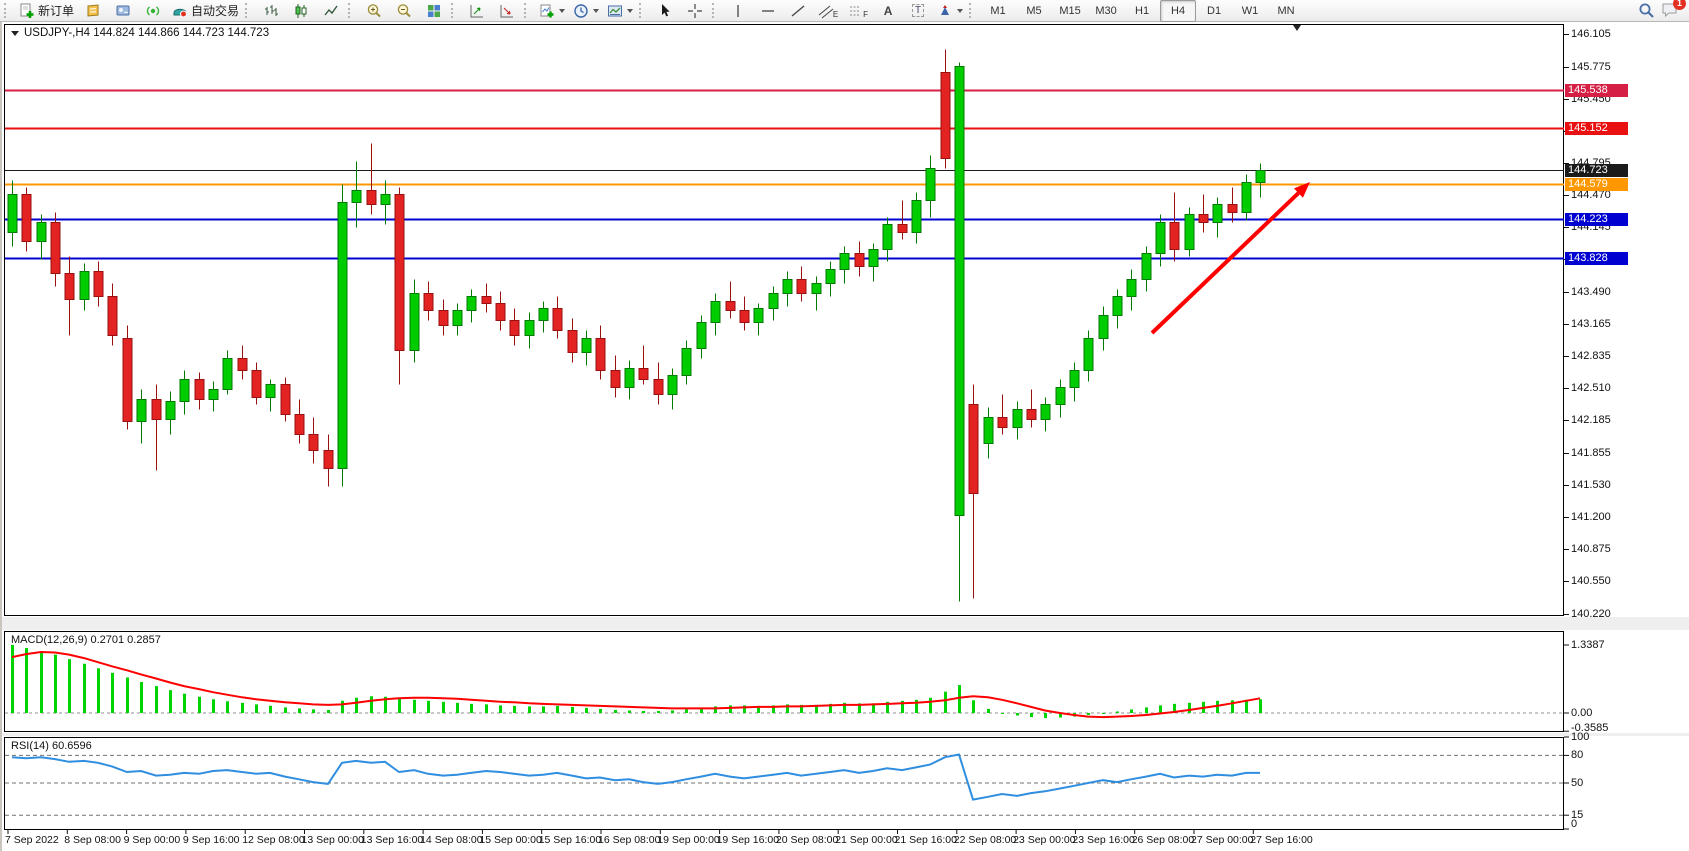 The width and height of the screenshot is (1689, 851). I want to click on candlestick-icon, so click(301, 10).